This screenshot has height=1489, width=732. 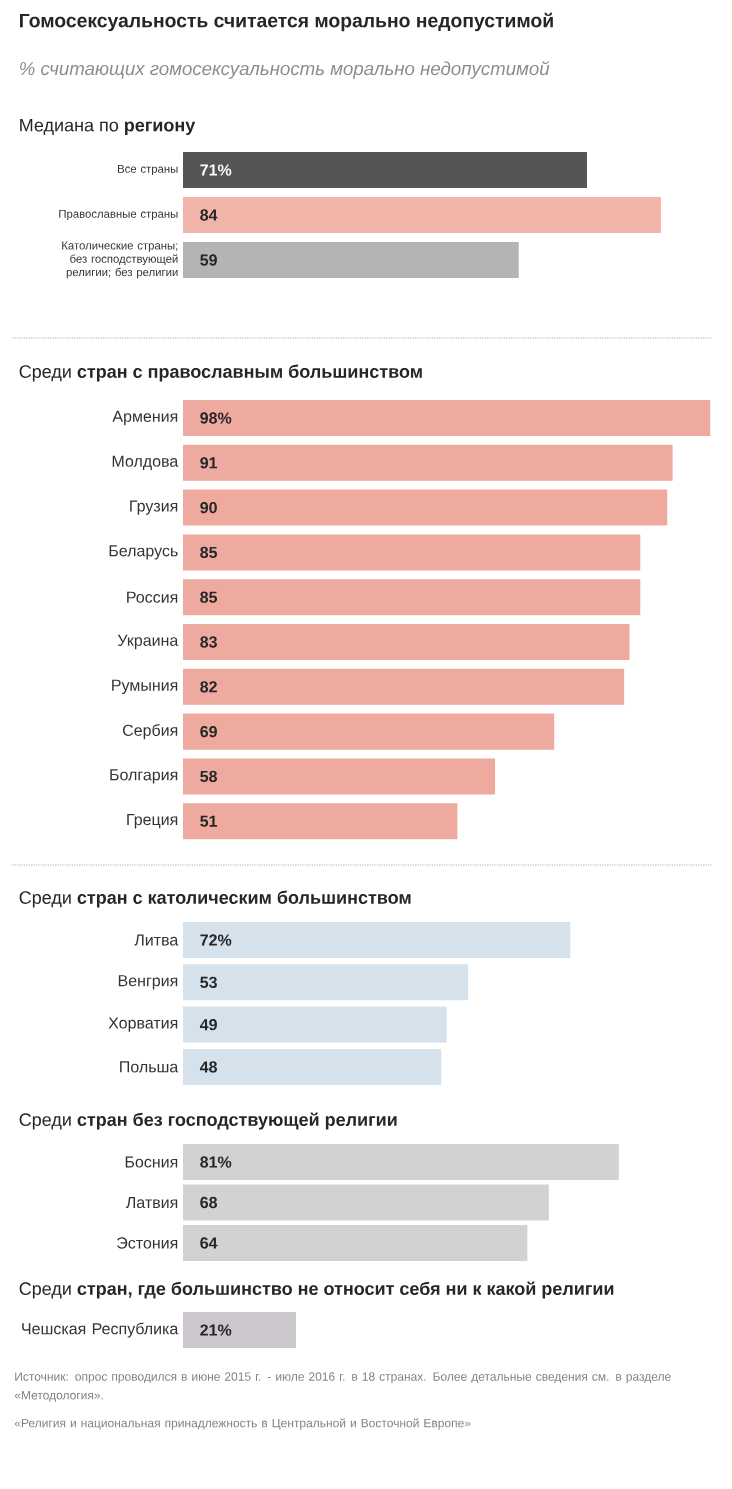 I want to click on y-tick-label: Хорватия, so click(x=143, y=1024).